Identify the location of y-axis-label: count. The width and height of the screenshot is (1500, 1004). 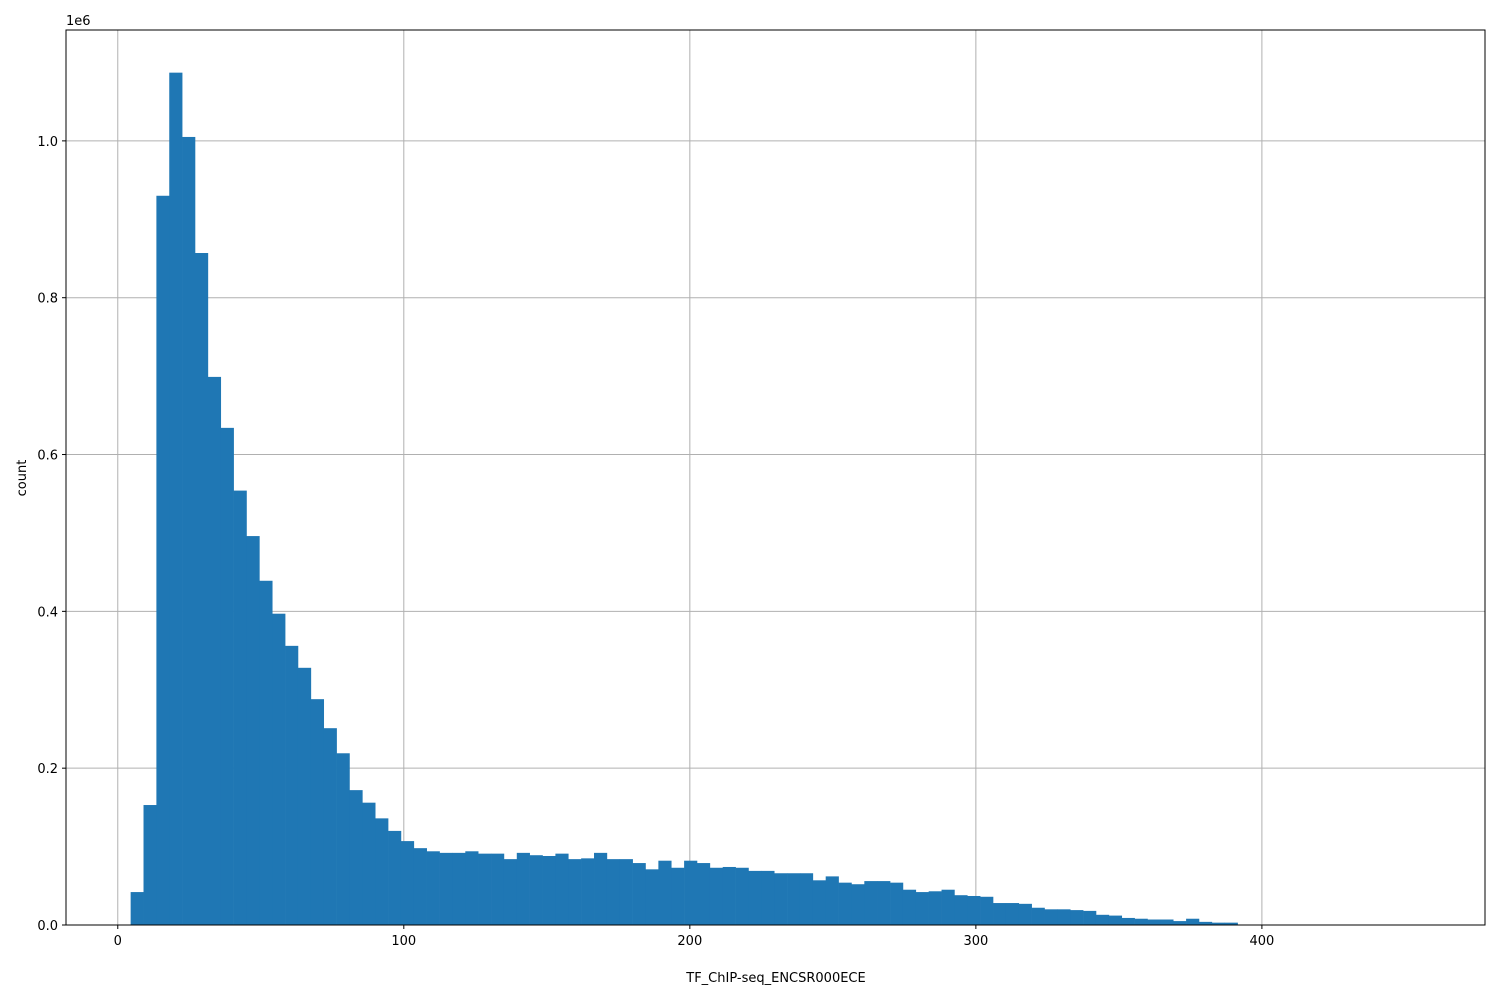
(22, 478).